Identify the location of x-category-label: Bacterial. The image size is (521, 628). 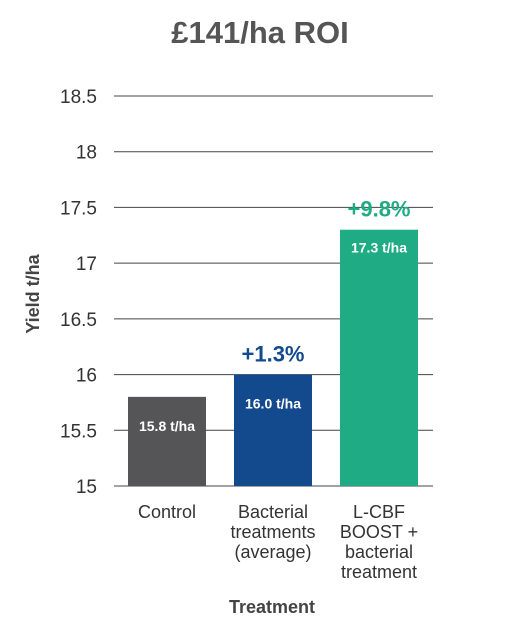
(273, 512).